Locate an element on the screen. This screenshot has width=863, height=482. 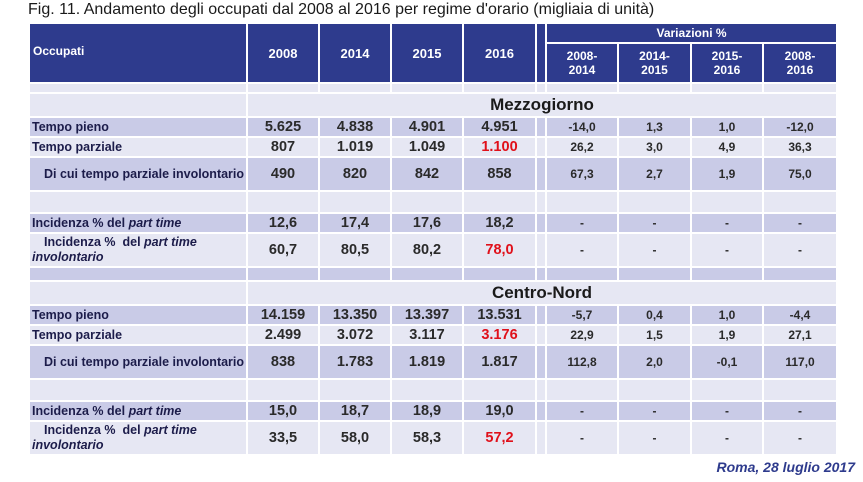
value-cell: -14,0 is located at coordinates (582, 127).